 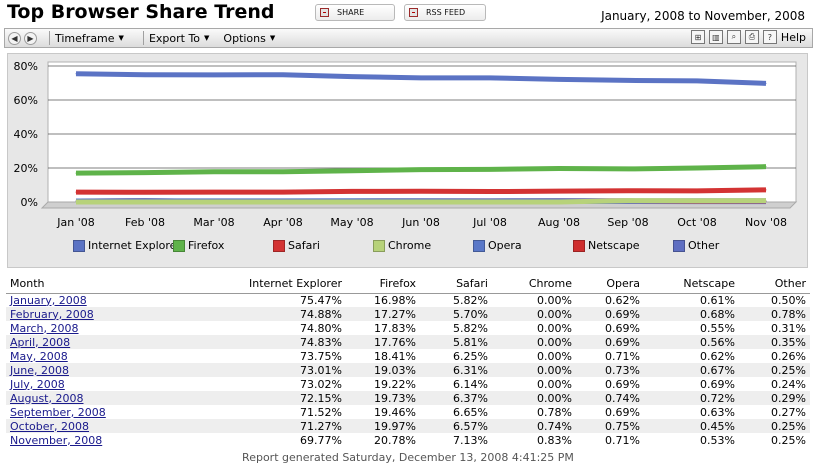 I want to click on timeframe-menu-label: Timeframe, so click(x=85, y=38).